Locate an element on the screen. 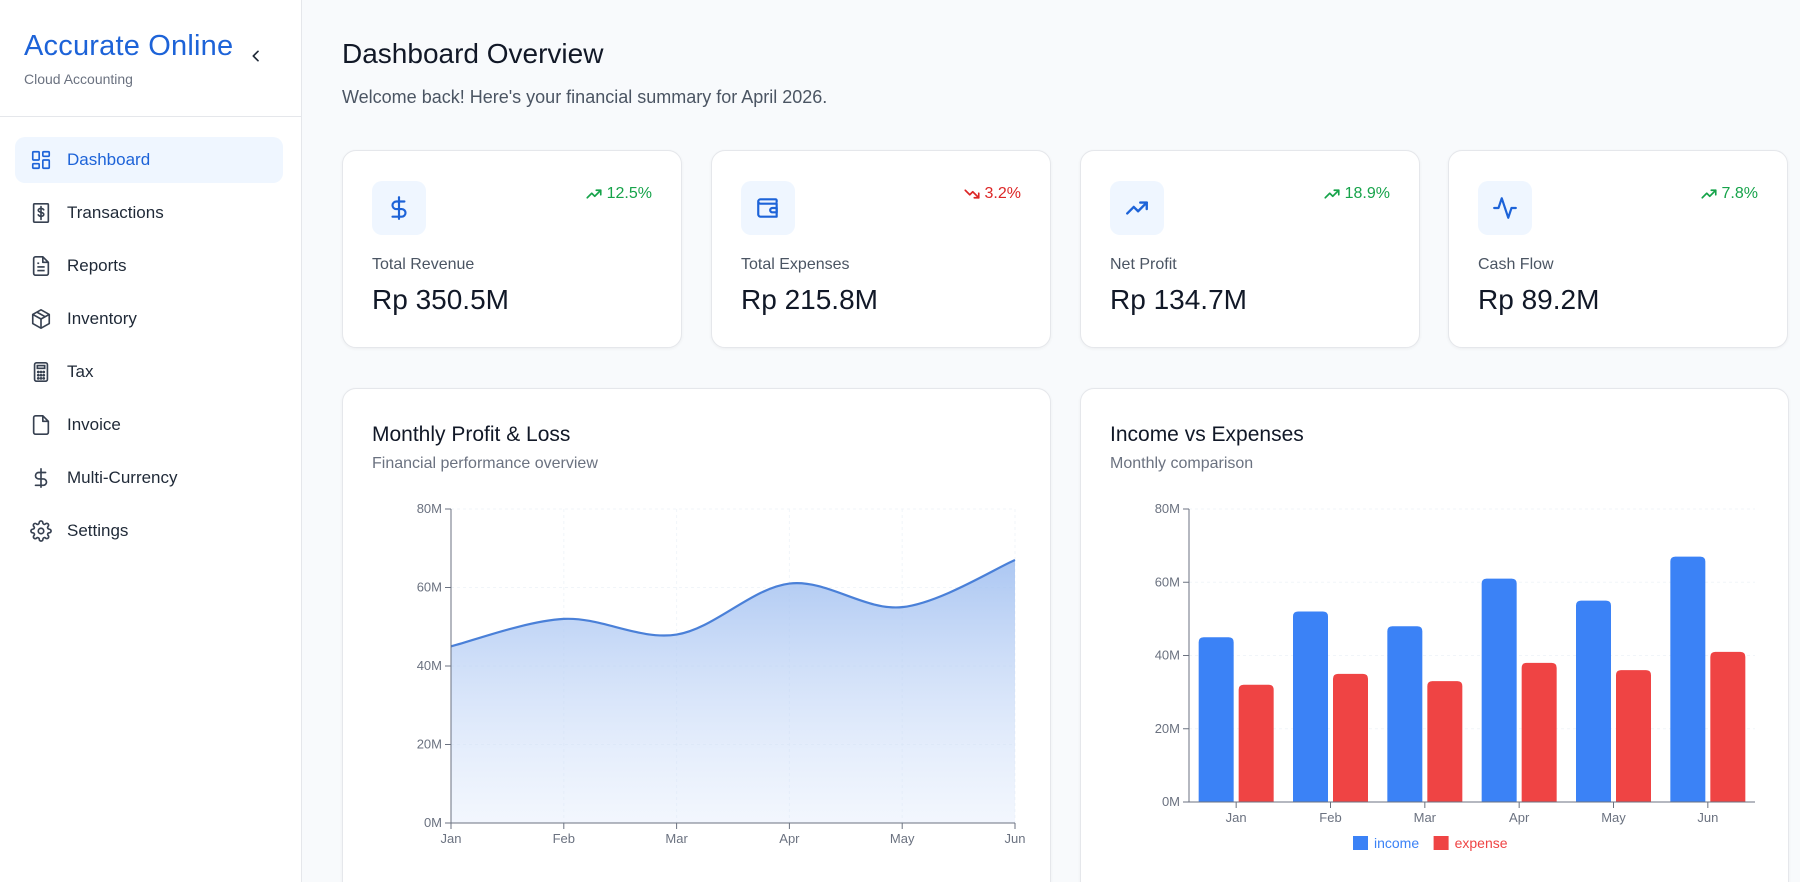 This screenshot has width=1800, height=882. brand-header: Accurate Online Cloud Accounting is located at coordinates (150, 58).